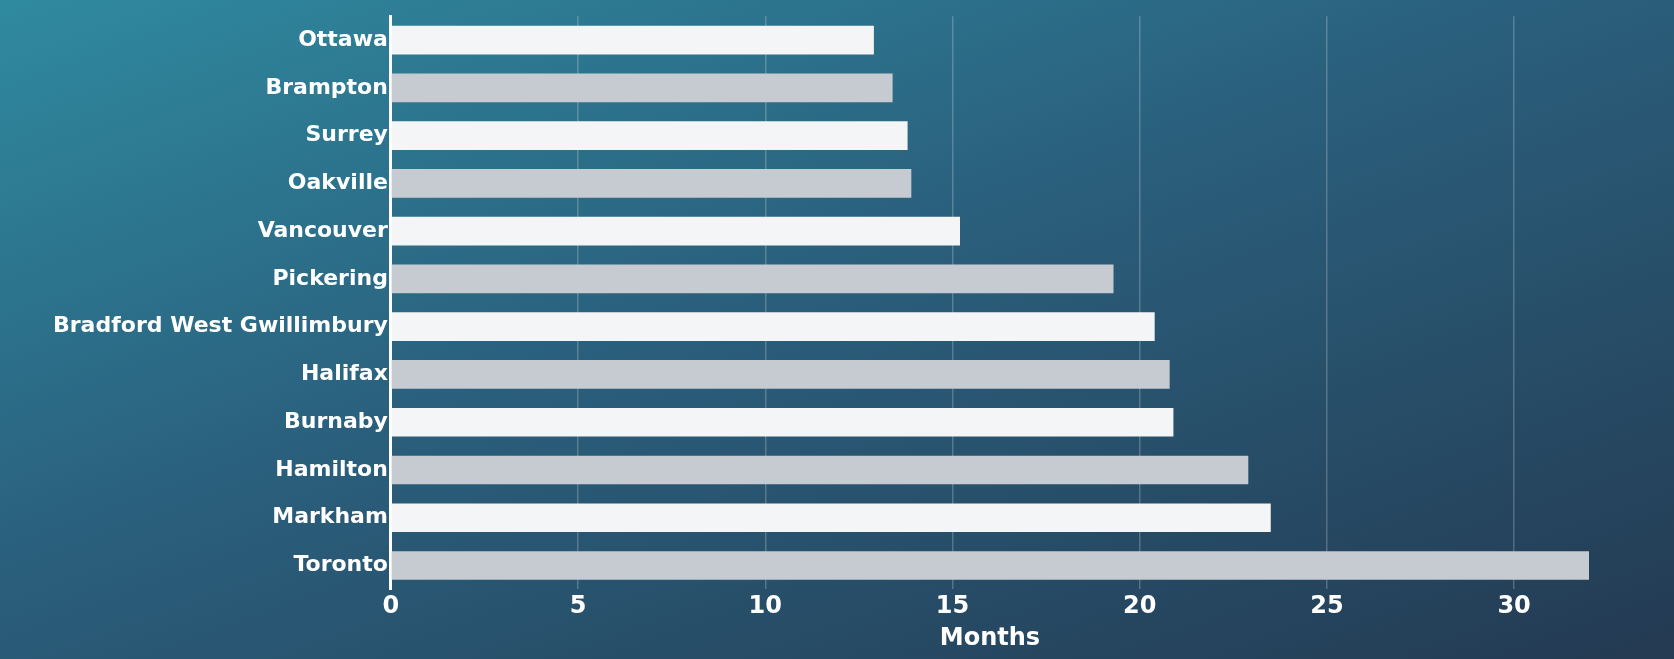 Image resolution: width=1674 pixels, height=659 pixels. What do you see at coordinates (326, 86) in the screenshot?
I see `y-tick-label: Brampton` at bounding box center [326, 86].